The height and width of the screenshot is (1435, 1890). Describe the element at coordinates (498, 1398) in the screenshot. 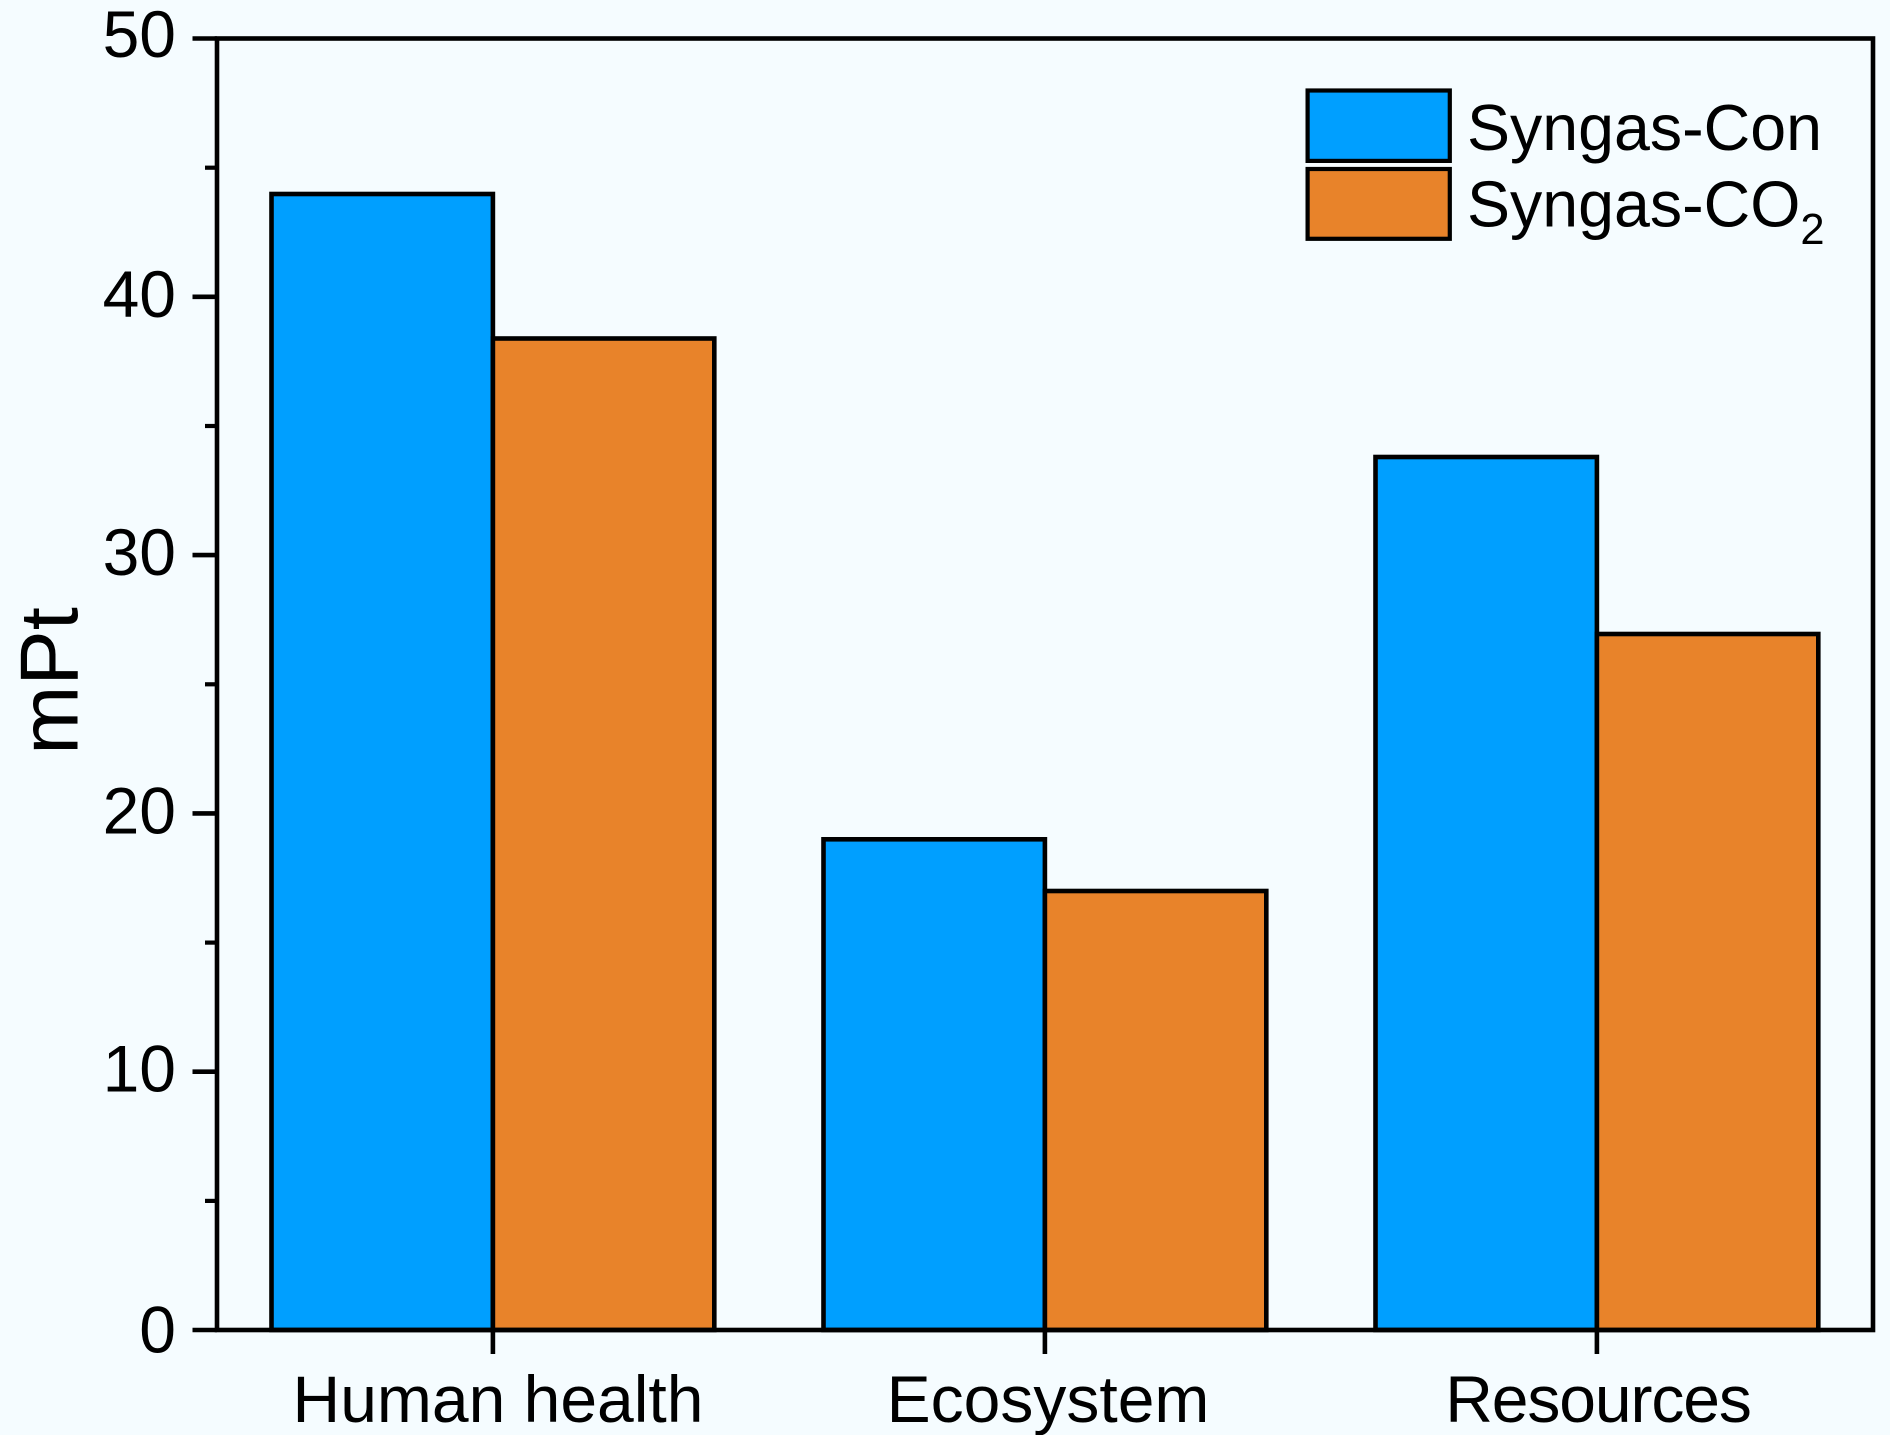

I see `svg-text: Human health` at that location.